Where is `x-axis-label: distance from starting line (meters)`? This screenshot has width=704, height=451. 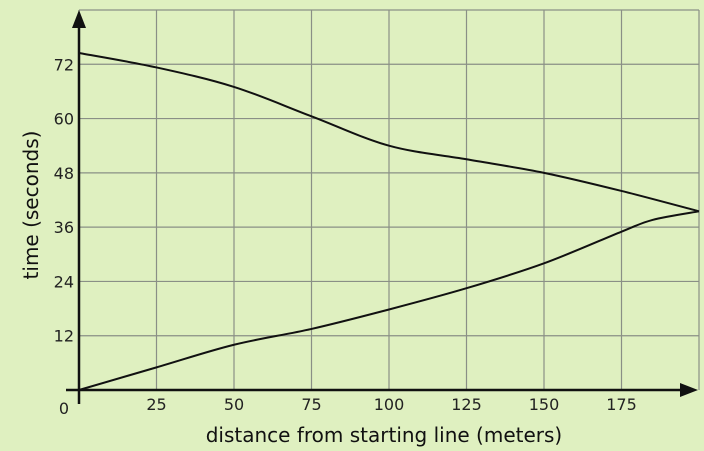 x-axis-label: distance from starting line (meters) is located at coordinates (384, 435).